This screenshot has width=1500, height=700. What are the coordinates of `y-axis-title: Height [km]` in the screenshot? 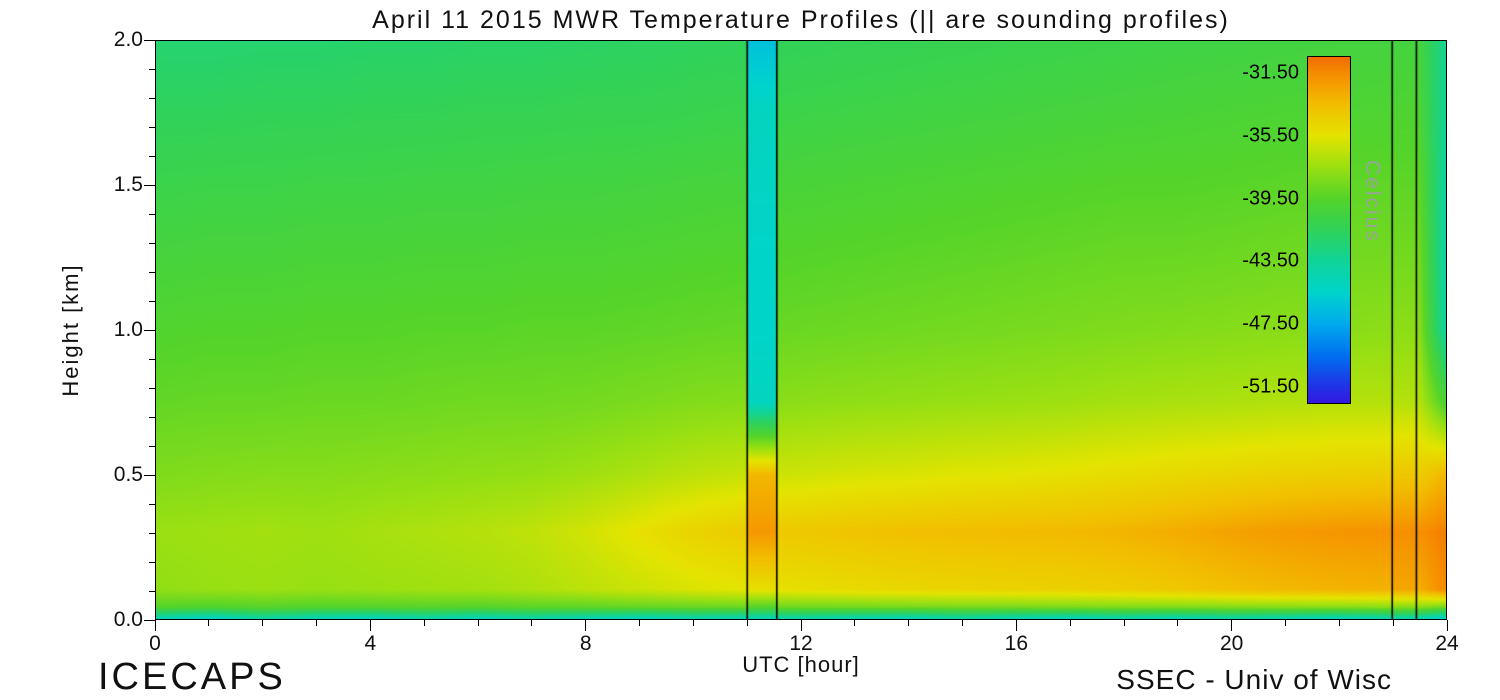 It's located at (70, 330).